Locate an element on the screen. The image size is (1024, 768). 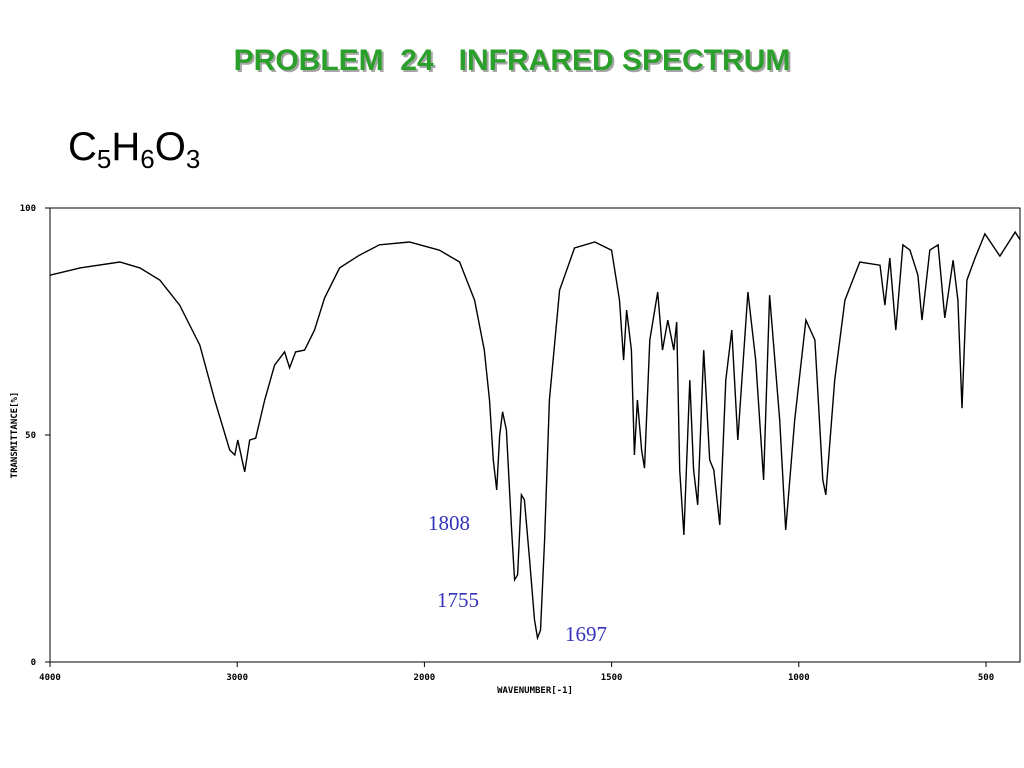
title-shadow: PROBLEM 24 INFRARED SPECTRUM is located at coordinates (514, 62).